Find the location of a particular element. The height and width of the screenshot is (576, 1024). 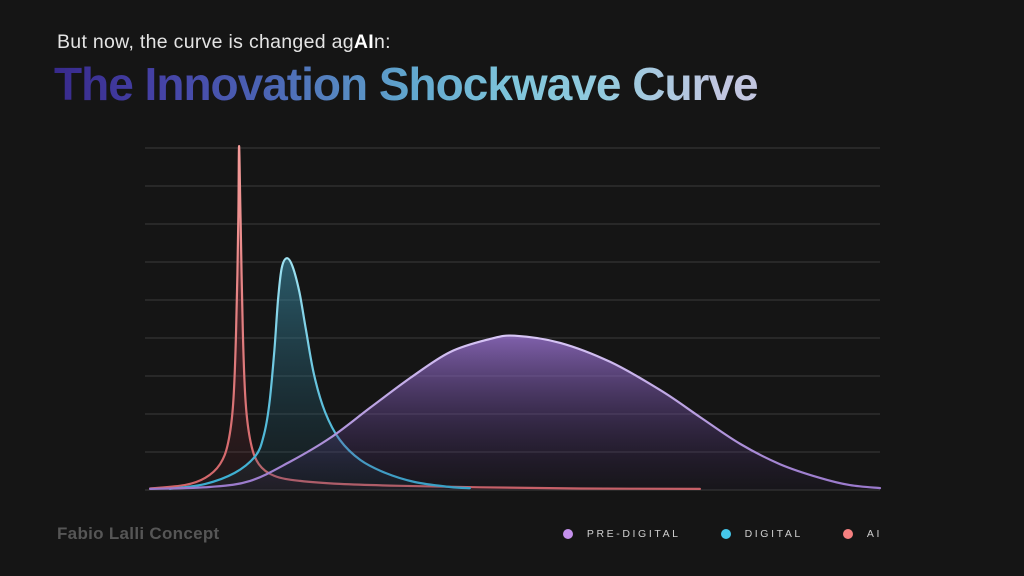

legend-dot-pre-digital-icon is located at coordinates (567, 534).